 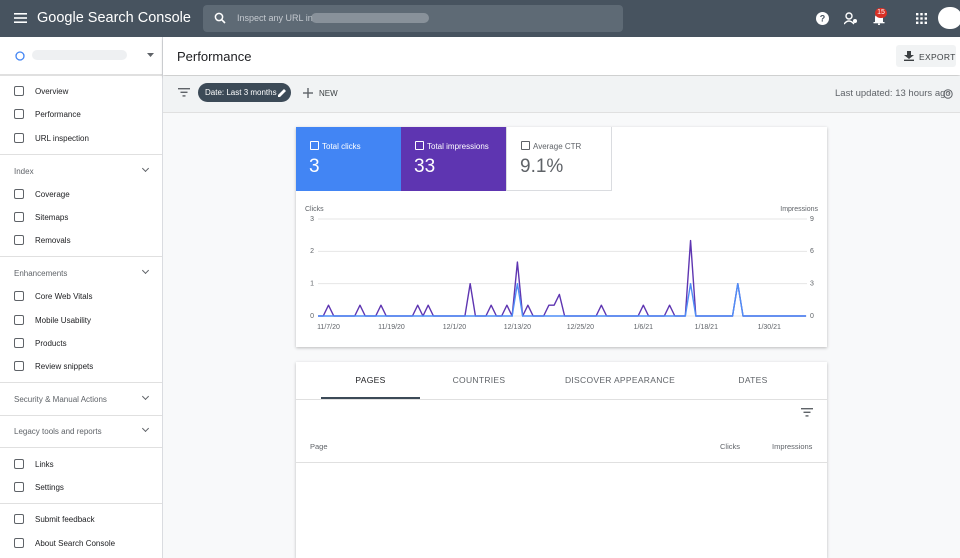 What do you see at coordinates (799, 209) in the screenshot?
I see `y2-axis-label: Impressions` at bounding box center [799, 209].